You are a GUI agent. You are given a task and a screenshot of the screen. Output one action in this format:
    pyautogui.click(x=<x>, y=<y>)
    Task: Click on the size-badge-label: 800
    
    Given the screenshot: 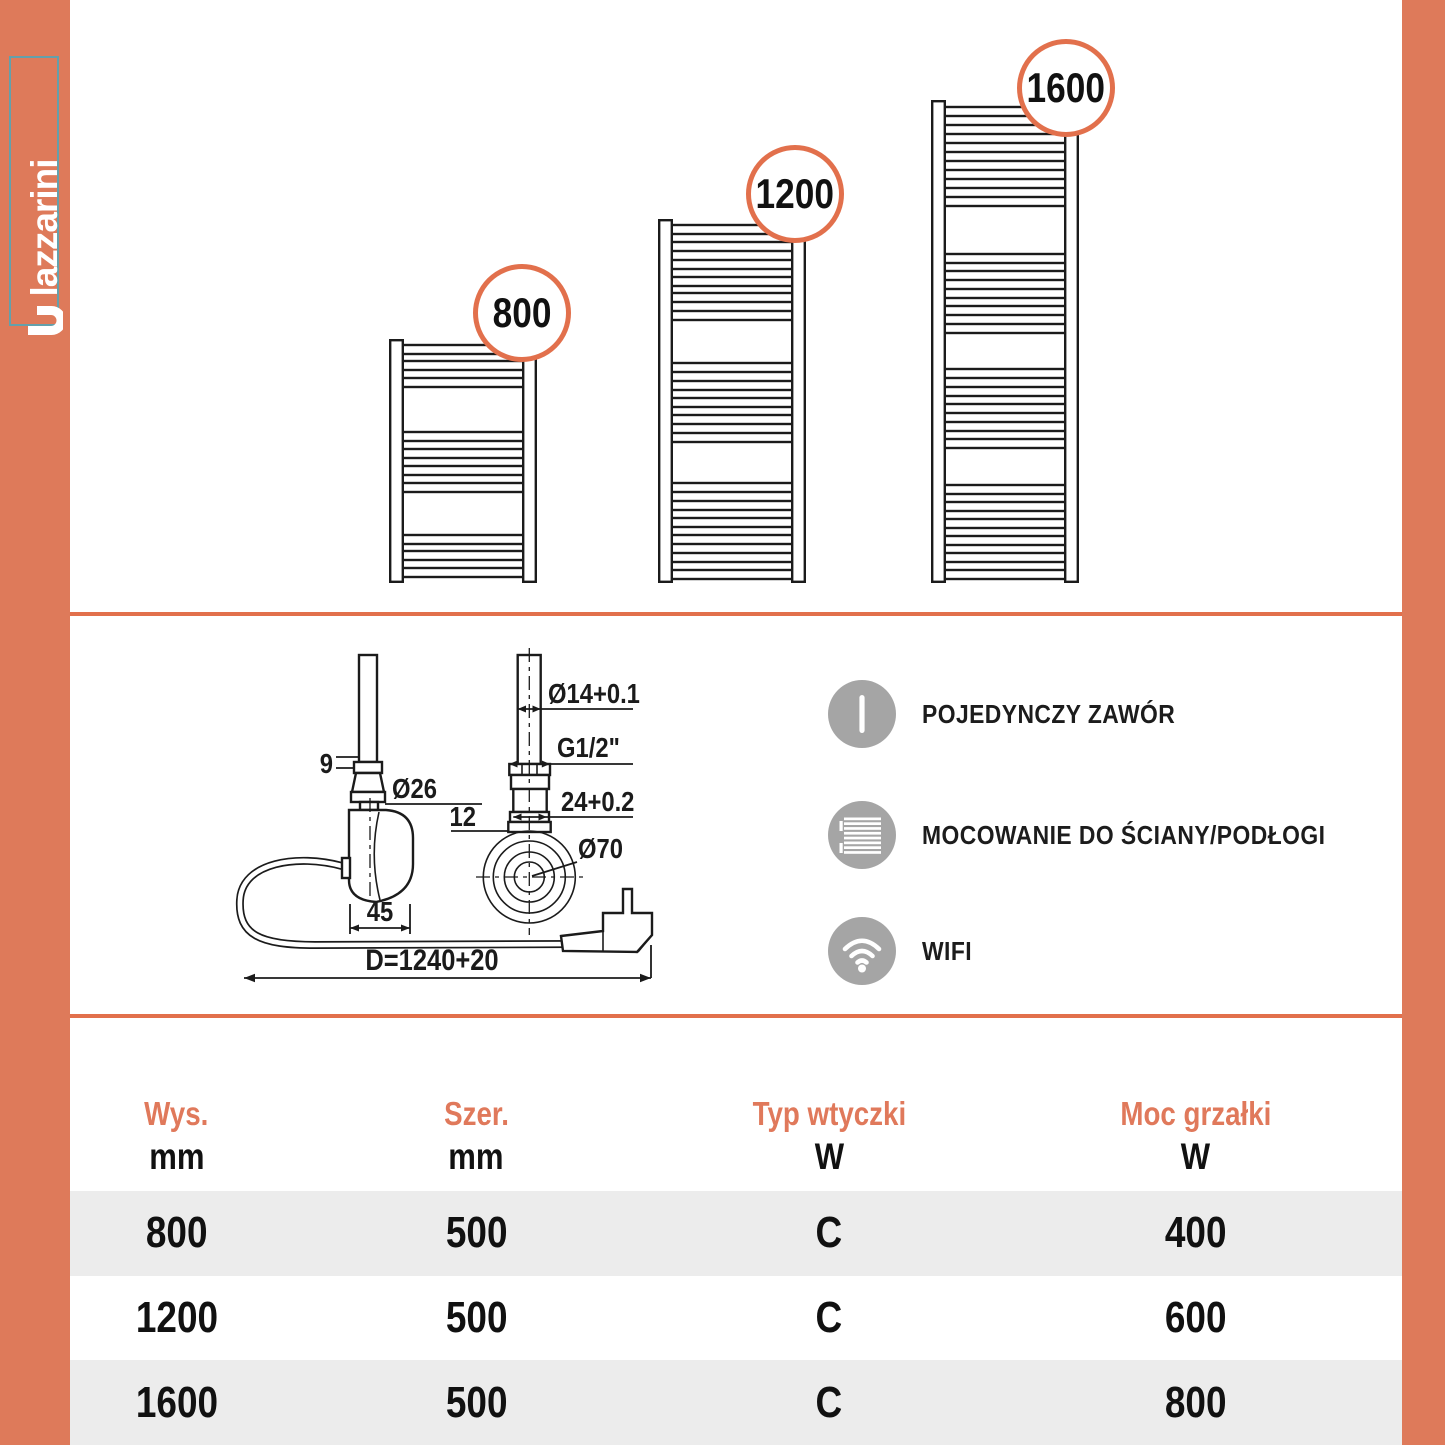 What is the action you would take?
    pyautogui.click(x=522, y=312)
    